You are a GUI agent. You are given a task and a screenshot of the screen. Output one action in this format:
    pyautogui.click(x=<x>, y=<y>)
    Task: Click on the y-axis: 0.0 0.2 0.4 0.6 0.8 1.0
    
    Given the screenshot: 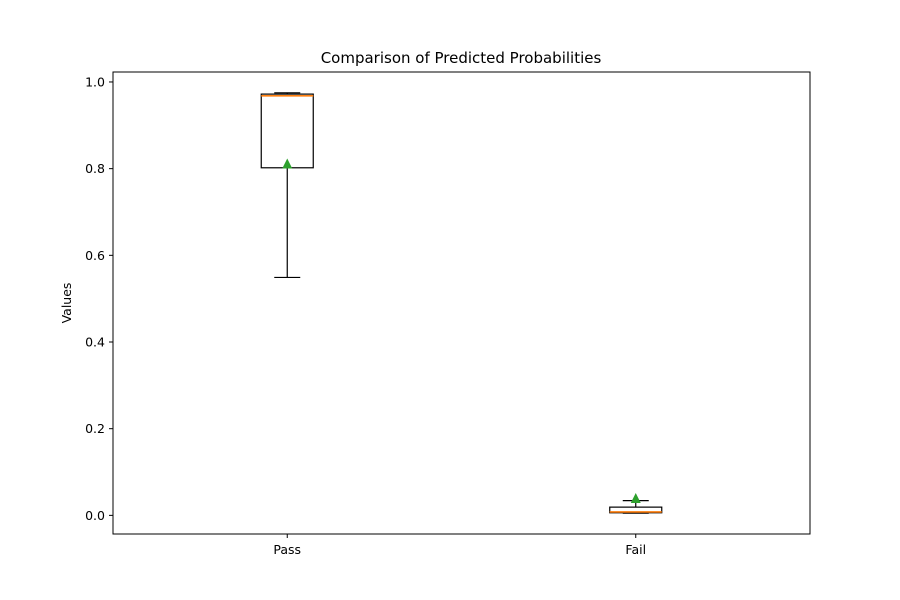 What is the action you would take?
    pyautogui.click(x=99, y=298)
    